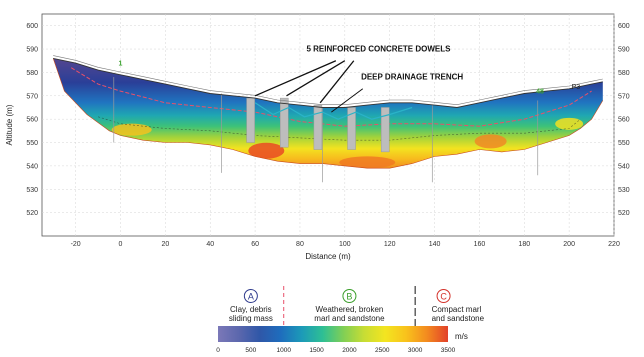 Image resolution: width=644 pixels, height=357 pixels. Describe the element at coordinates (32, 143) in the screenshot. I see `y-tick-label-left: 550` at that location.